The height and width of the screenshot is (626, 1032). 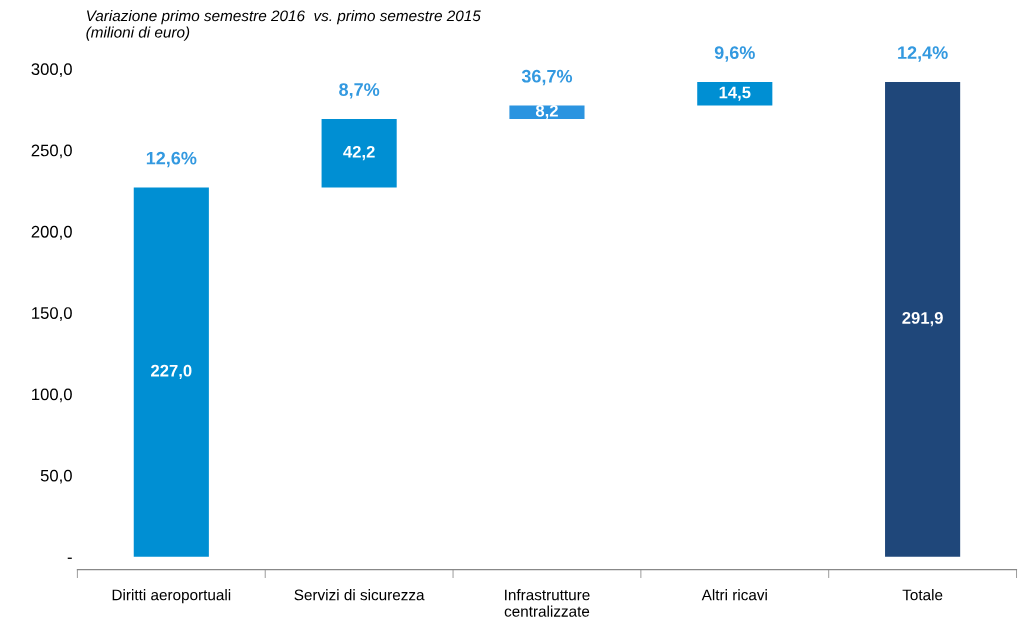 I want to click on y-tick-label: 150,0, so click(x=52, y=314).